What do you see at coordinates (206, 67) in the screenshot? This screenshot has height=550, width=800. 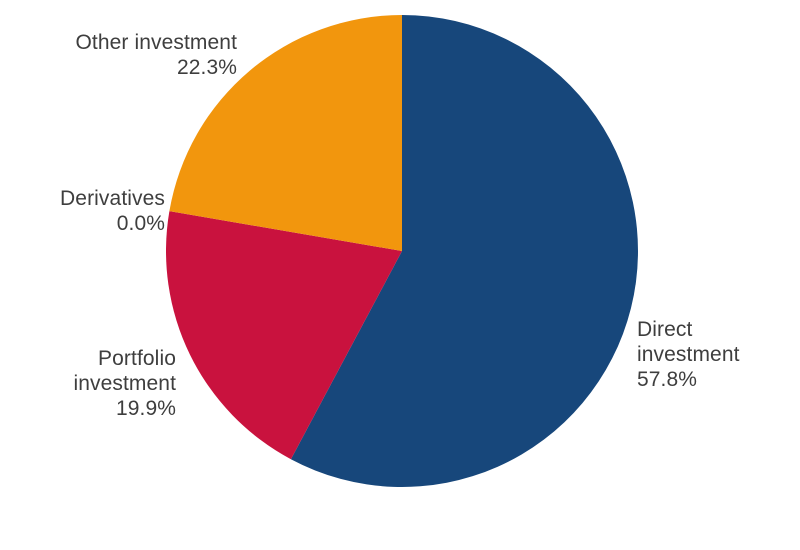 I see `slice-percent-text: 22.3%` at bounding box center [206, 67].